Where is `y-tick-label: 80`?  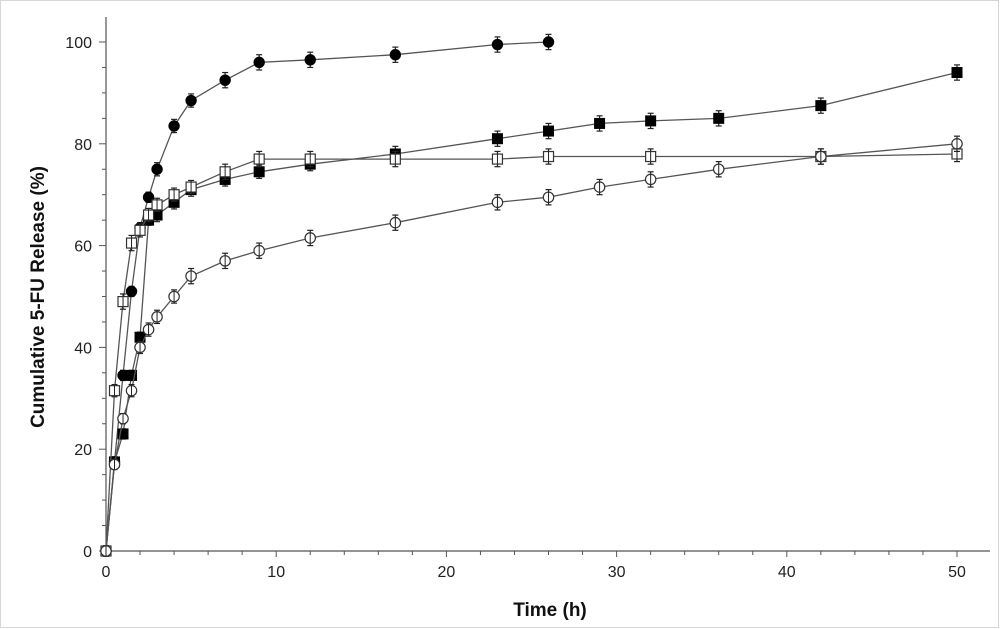 y-tick-label: 80 is located at coordinates (83, 145).